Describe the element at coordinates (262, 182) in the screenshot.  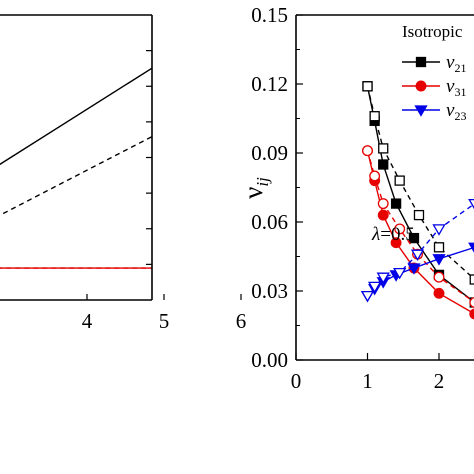
I see `right-y-axis-label-sub: ij` at that location.